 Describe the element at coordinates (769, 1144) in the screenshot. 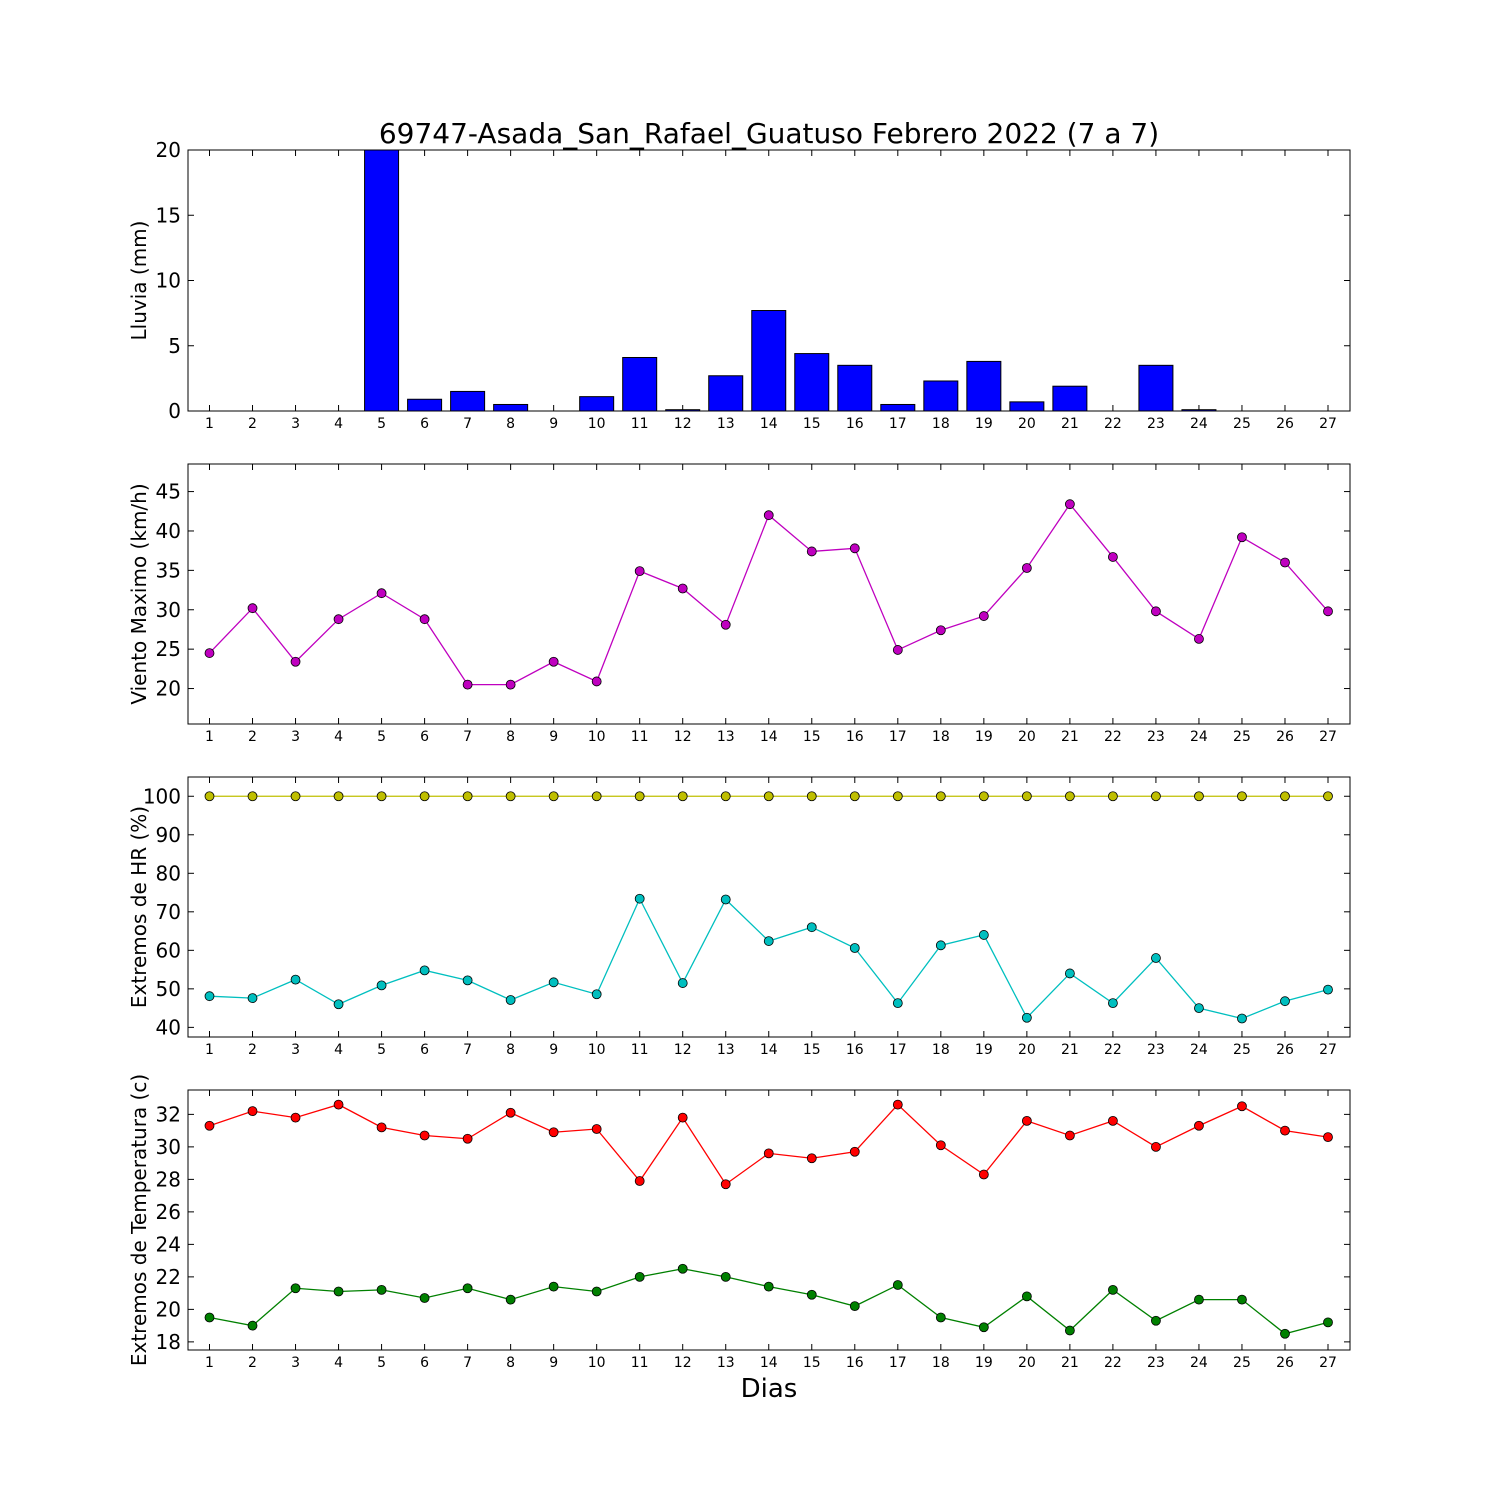

I see `series-line` at that location.